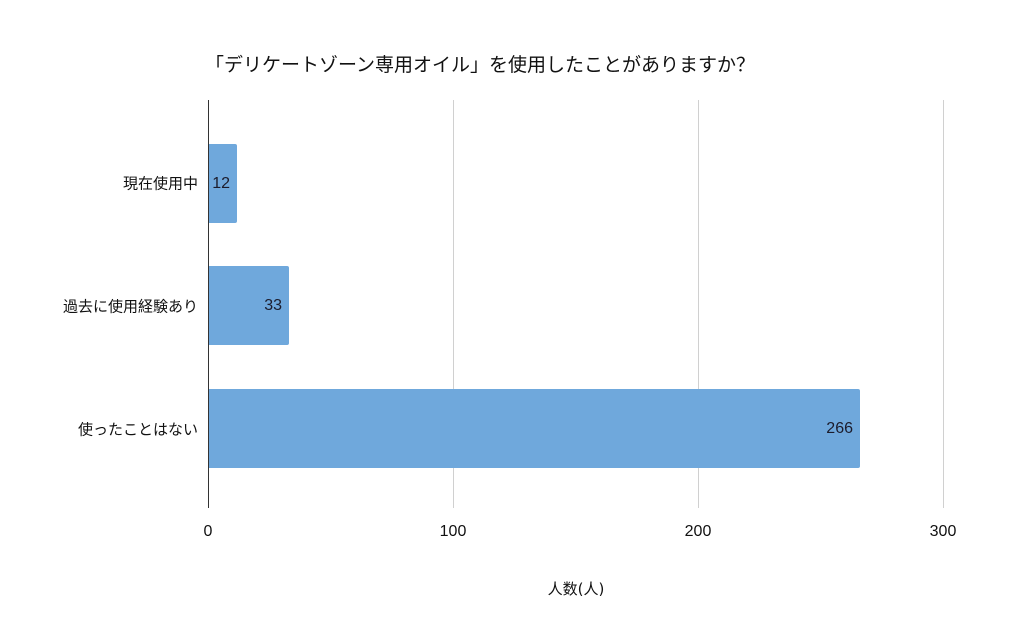 This screenshot has height=624, width=1024. Describe the element at coordinates (698, 531) in the screenshot. I see `x-tick-label: 200` at that location.